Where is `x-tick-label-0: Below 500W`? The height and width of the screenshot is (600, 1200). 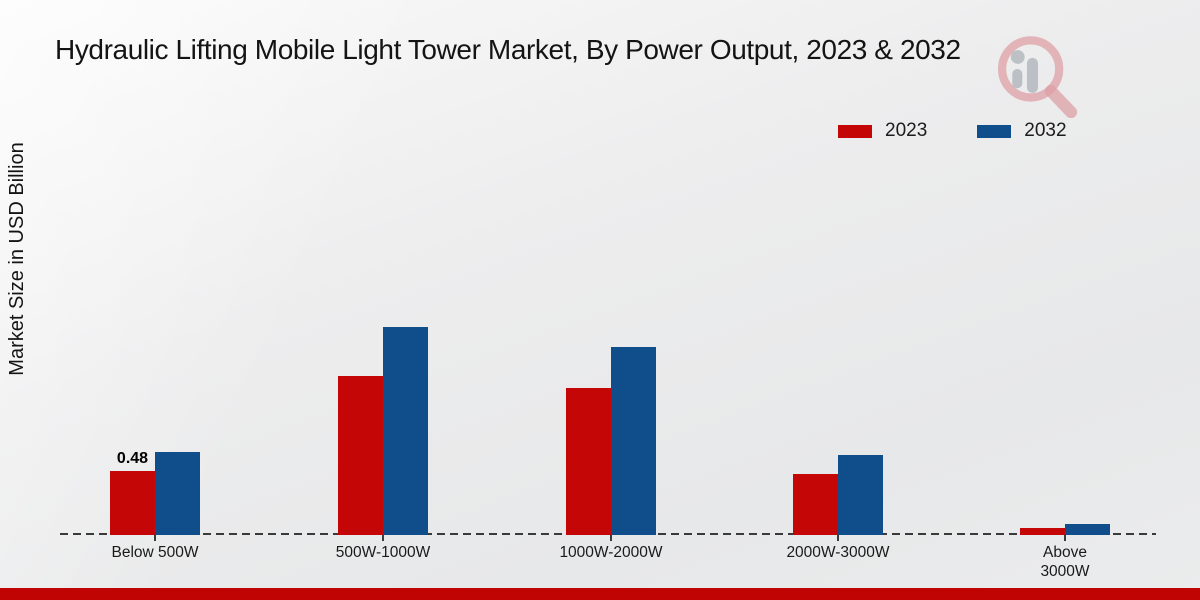
x-tick-label-0: Below 500W is located at coordinates (155, 552).